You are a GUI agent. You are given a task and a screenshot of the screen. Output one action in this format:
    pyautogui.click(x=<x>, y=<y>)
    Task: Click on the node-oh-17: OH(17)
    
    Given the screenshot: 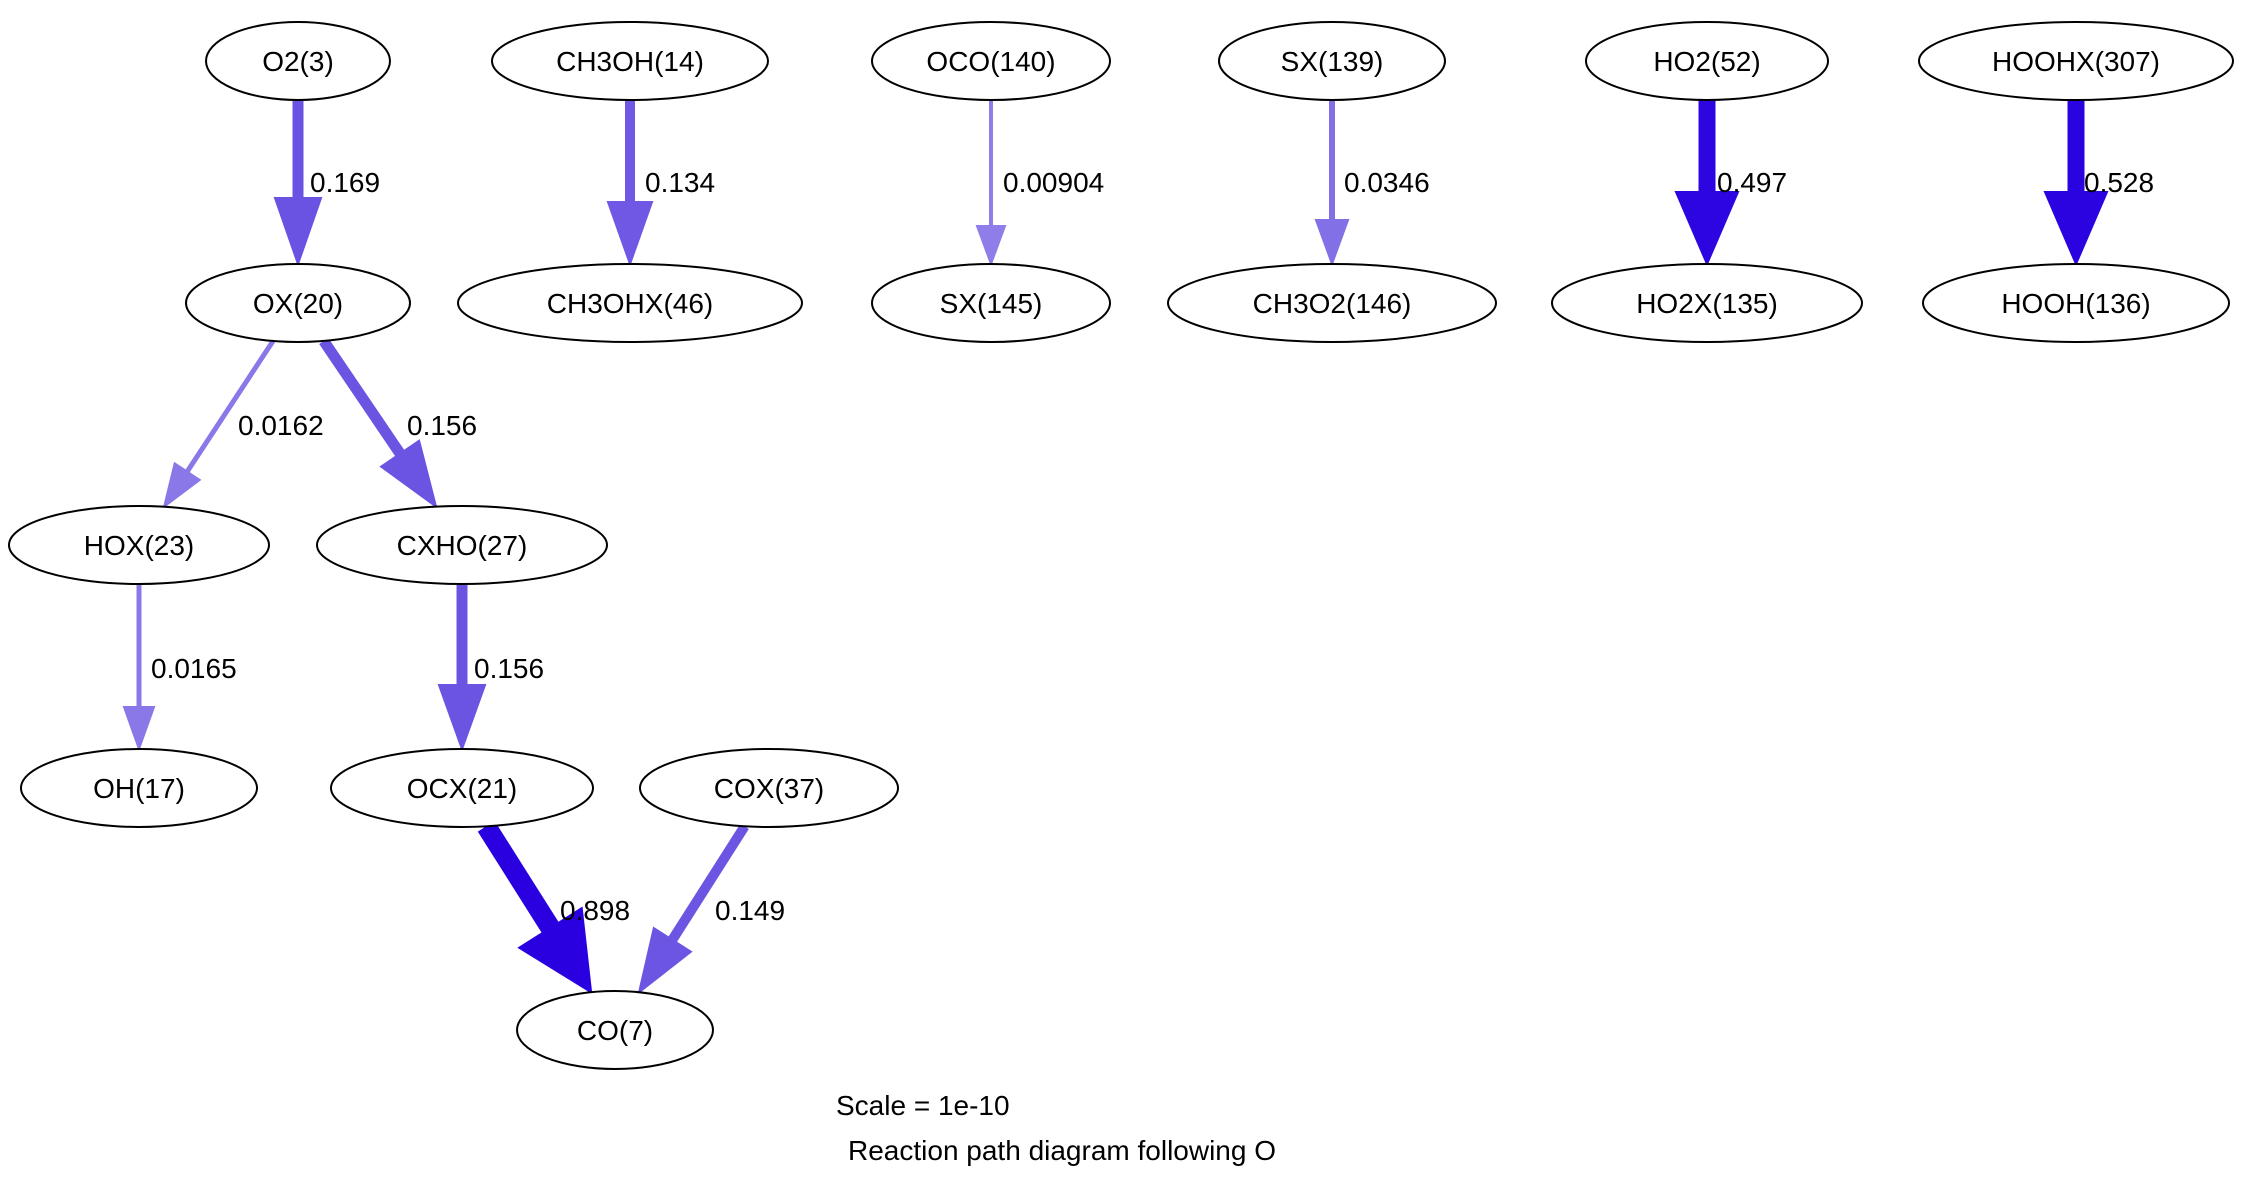 What is the action you would take?
    pyautogui.click(x=139, y=788)
    